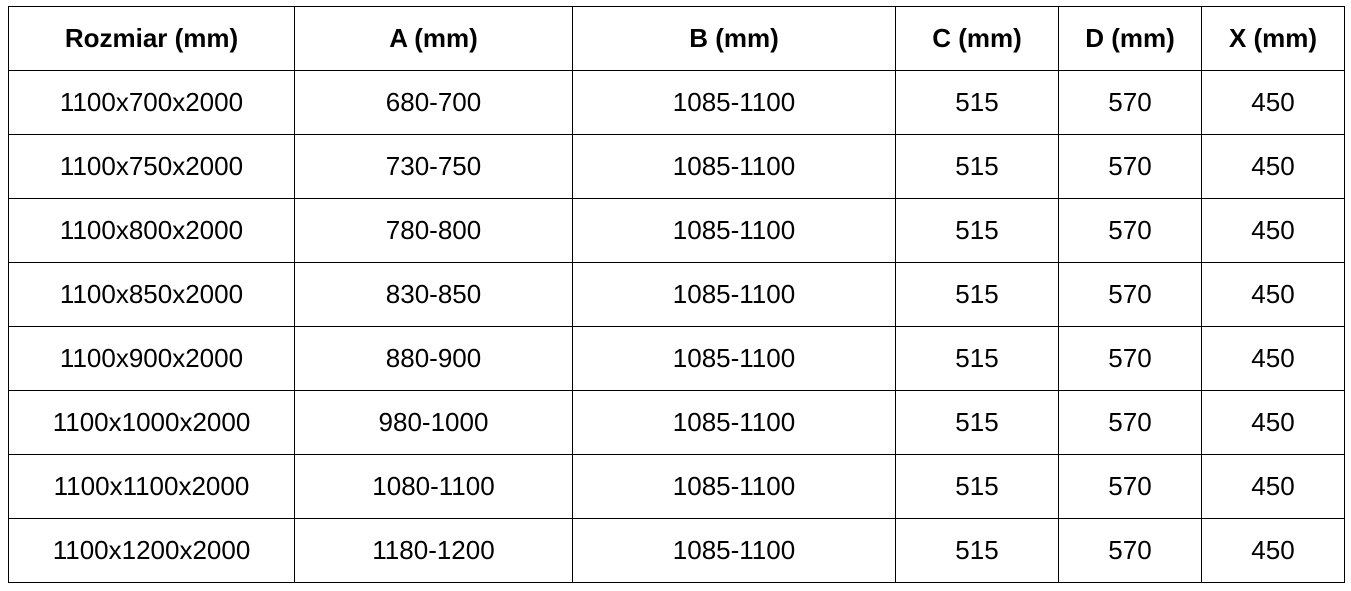 This screenshot has height=591, width=1351. Describe the element at coordinates (151, 550) in the screenshot. I see `cell-size: 1100x1200x2000` at that location.